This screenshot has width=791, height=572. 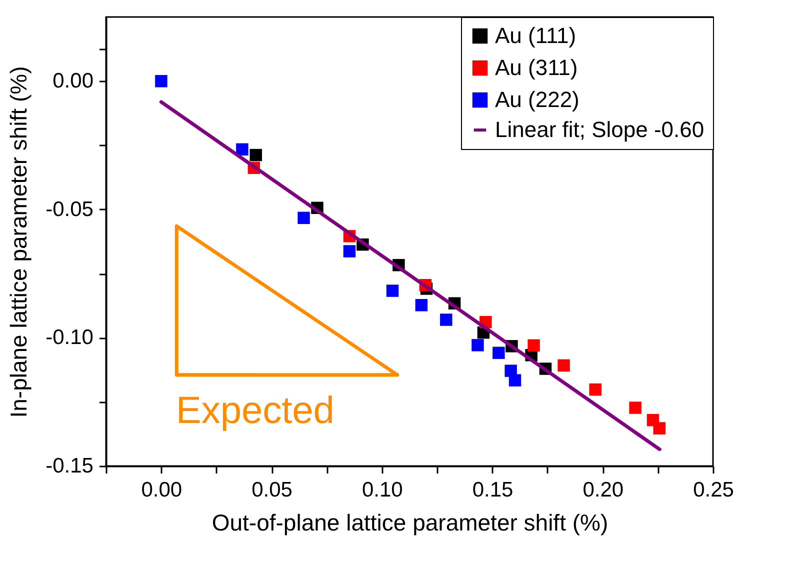 I want to click on x-tick-label: 0.10, so click(x=382, y=490).